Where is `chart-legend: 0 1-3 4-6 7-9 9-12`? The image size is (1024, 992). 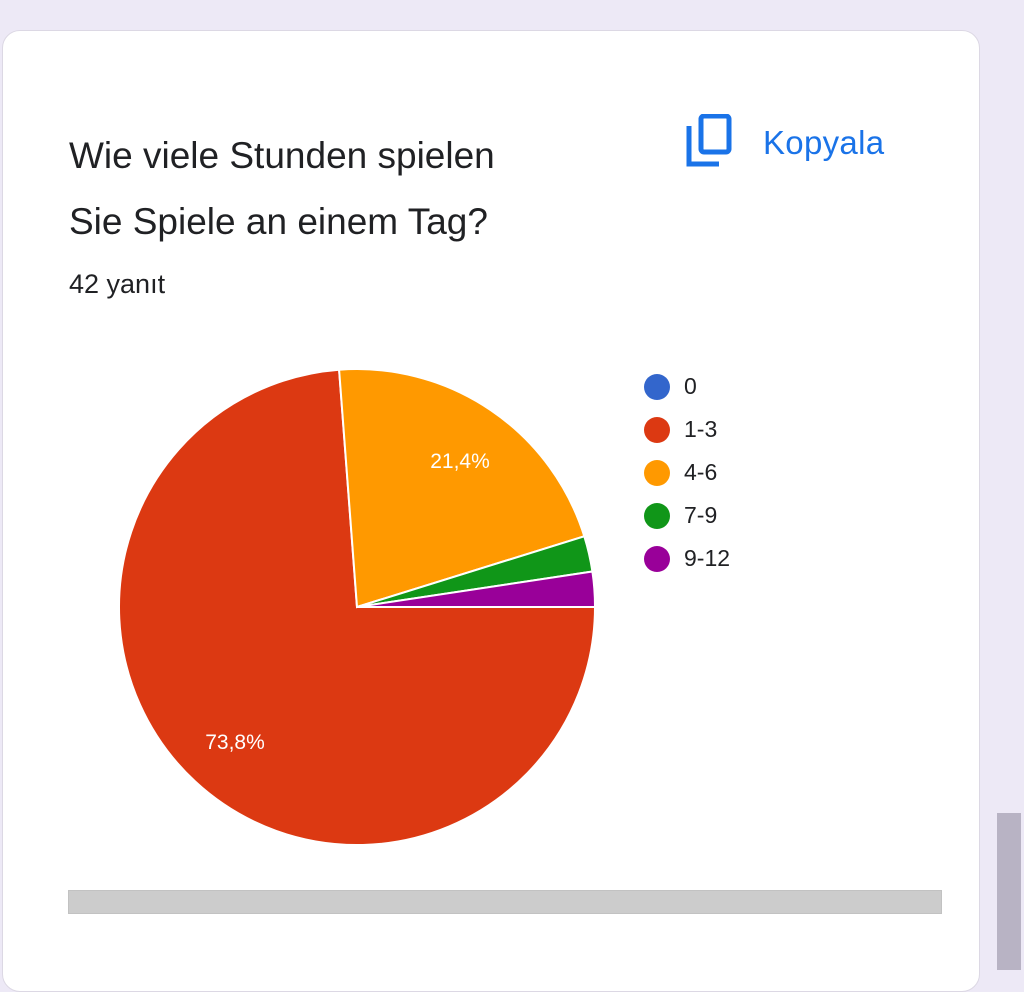
chart-legend: 0 1-3 4-6 7-9 9-12 is located at coordinates (687, 472).